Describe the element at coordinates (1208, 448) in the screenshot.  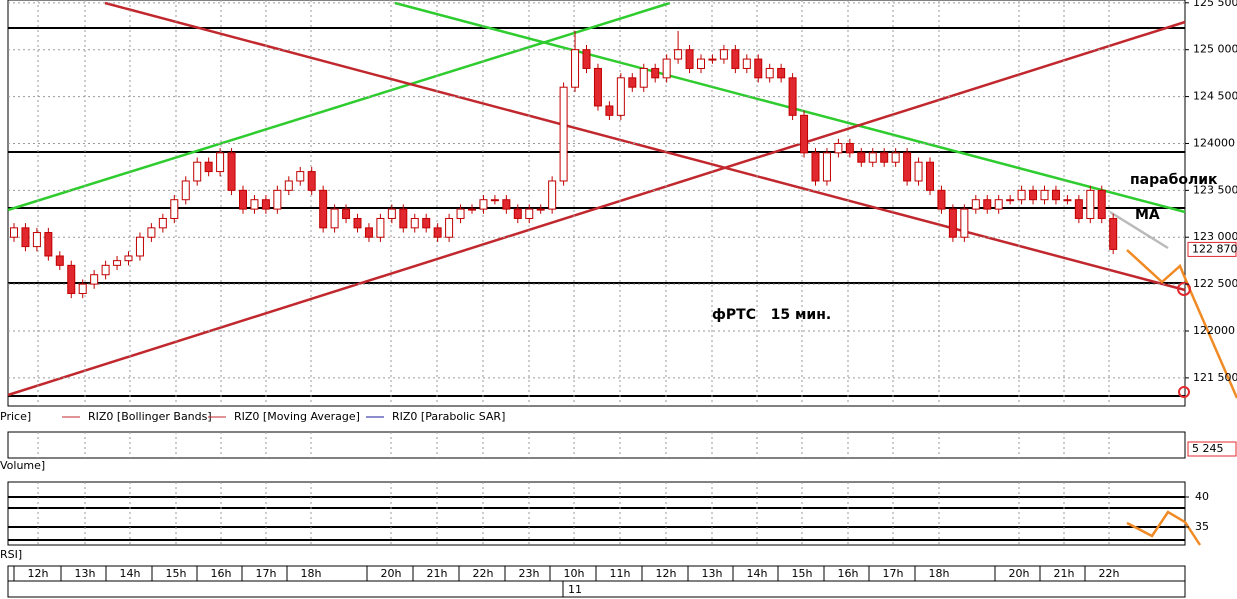
I see `last-volume-label: 5 245` at that location.